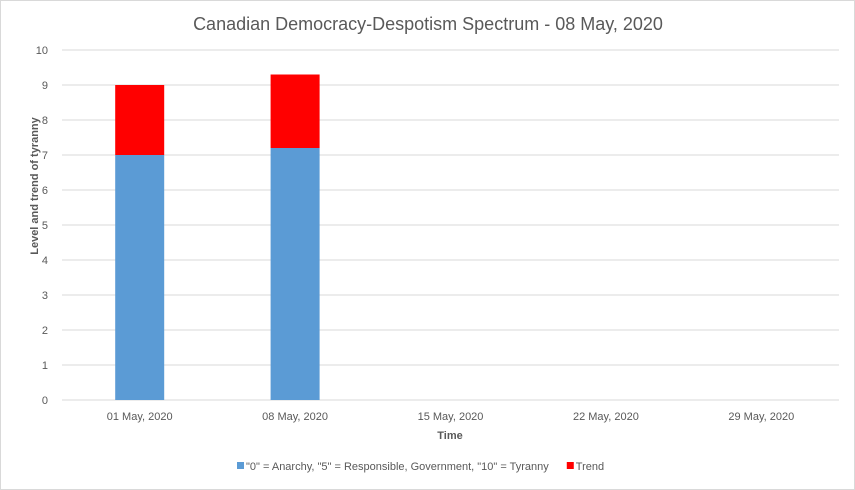 This screenshot has height=490, width=855. Describe the element at coordinates (45, 366) in the screenshot. I see `y-tick-label: 1` at that location.